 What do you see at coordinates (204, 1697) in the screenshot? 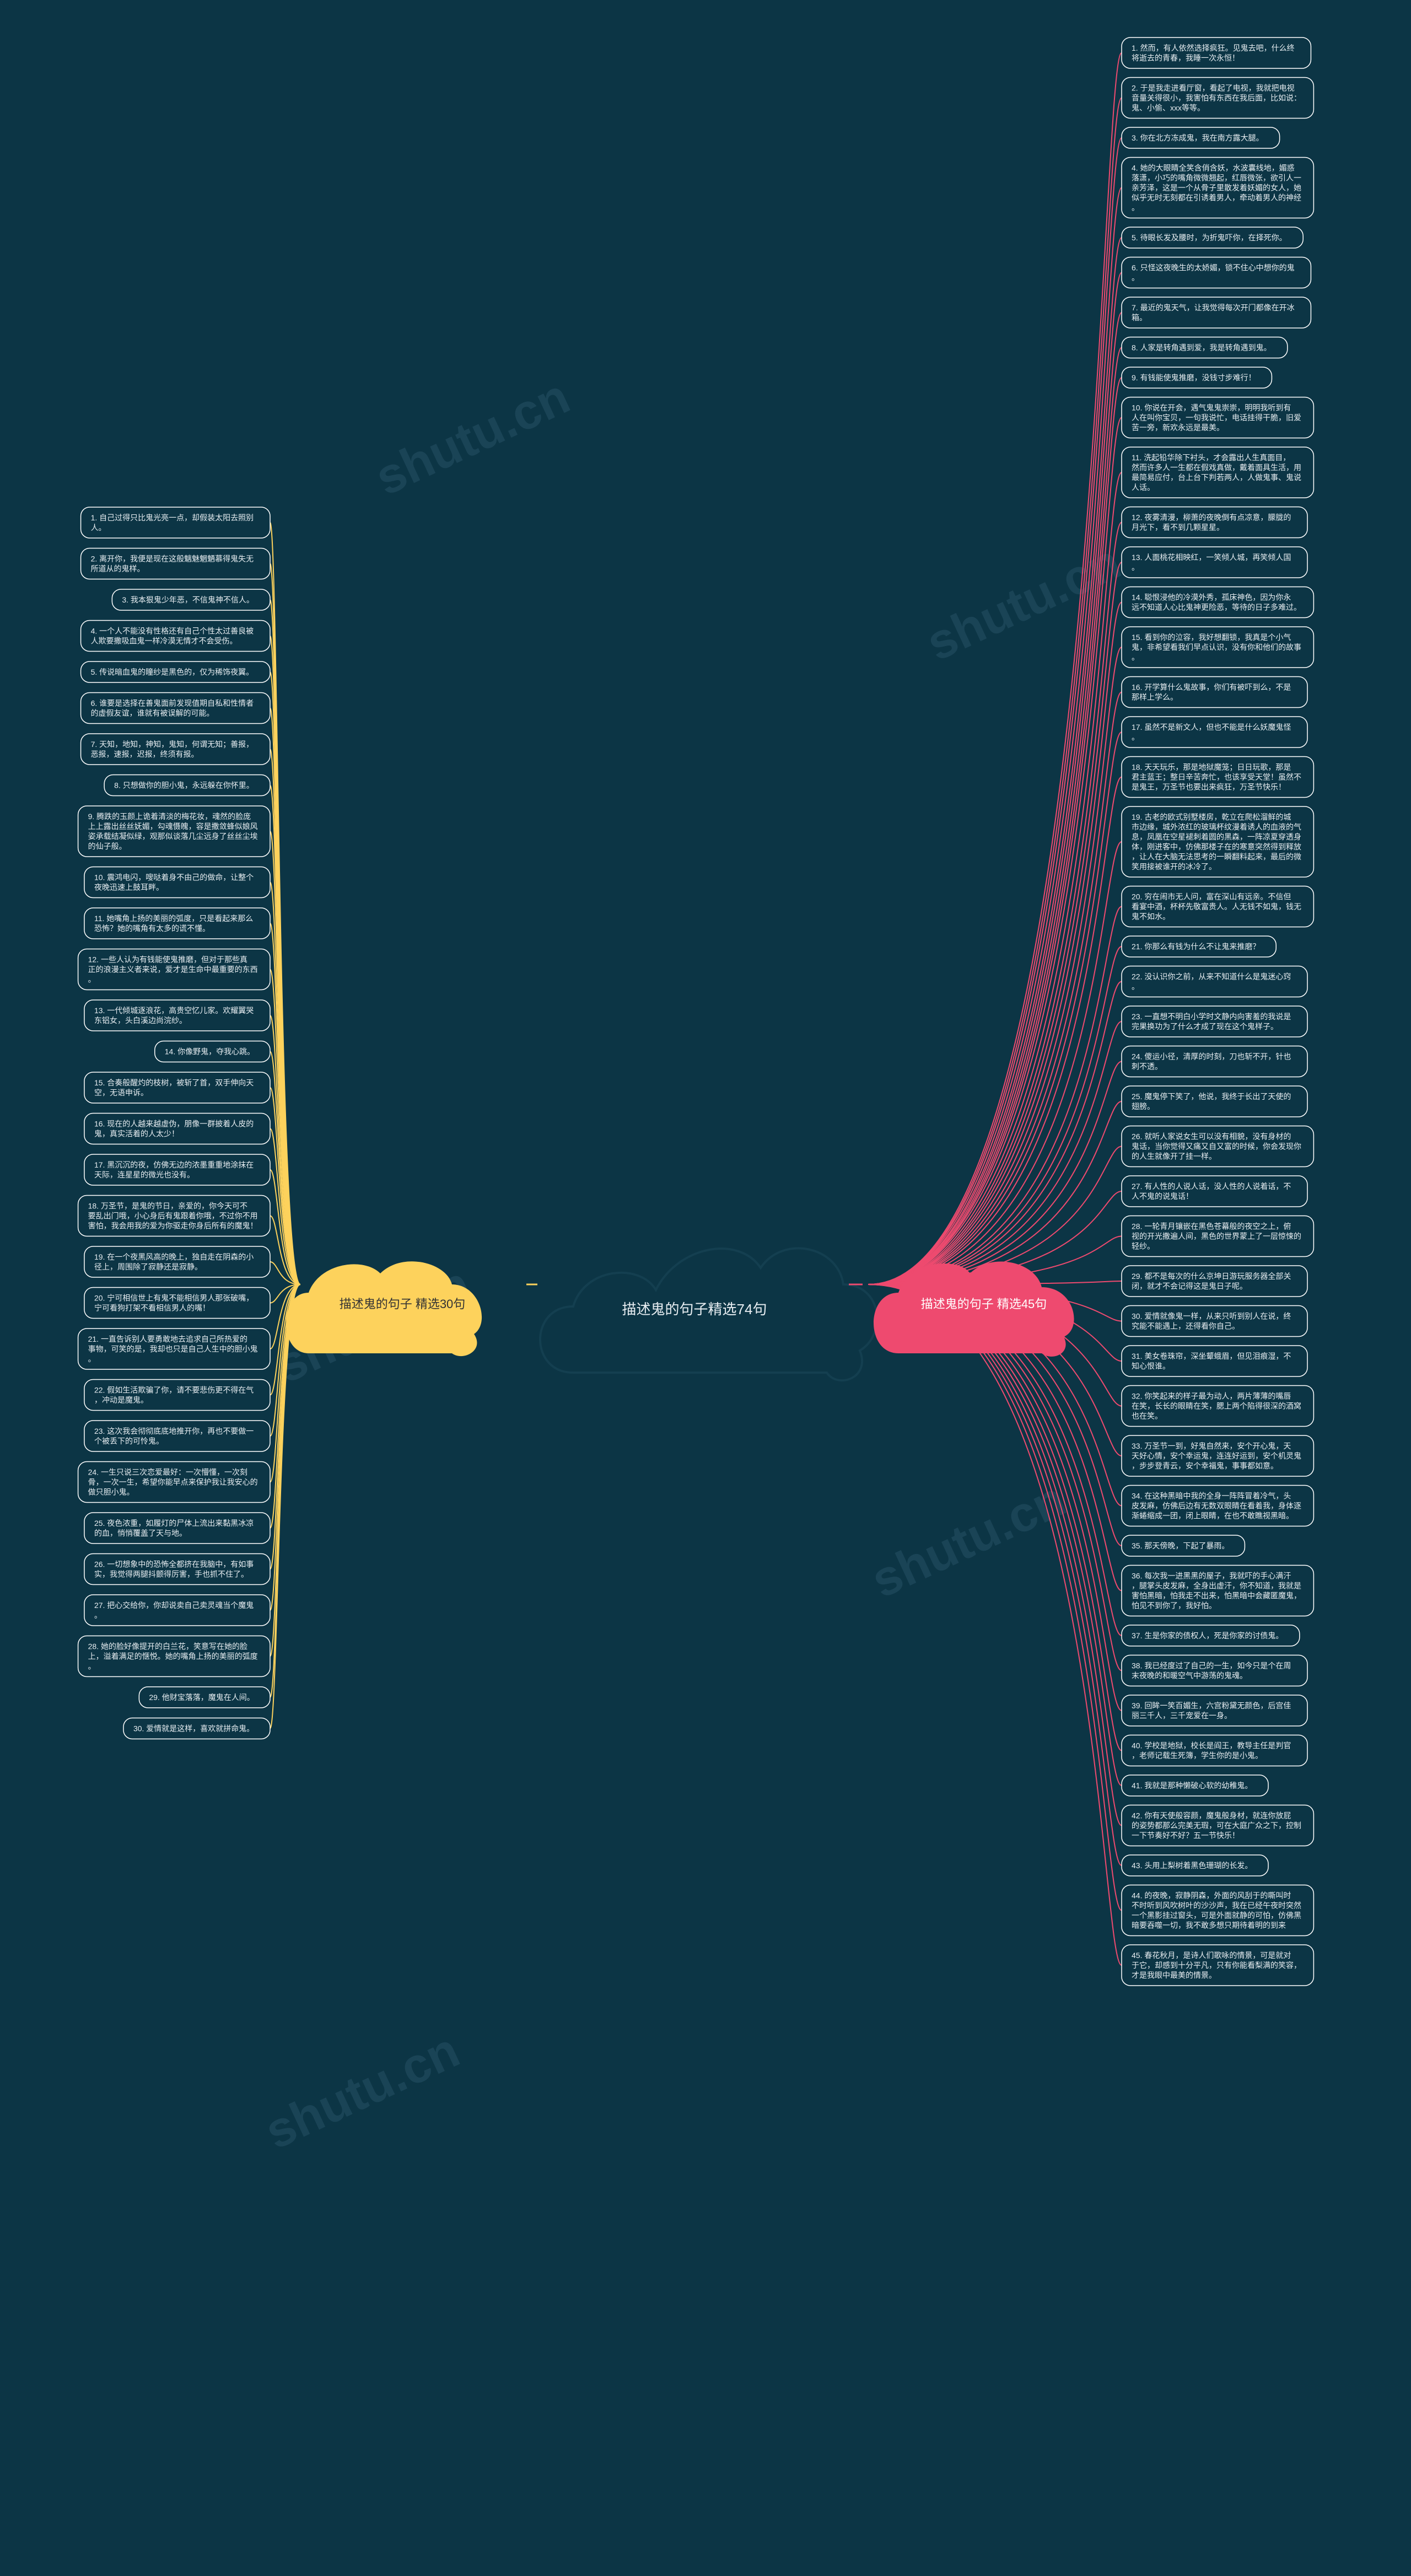
I see `left-leaf-node: 29. 他财宝落落，魔鬼在人间。` at bounding box center [204, 1697].